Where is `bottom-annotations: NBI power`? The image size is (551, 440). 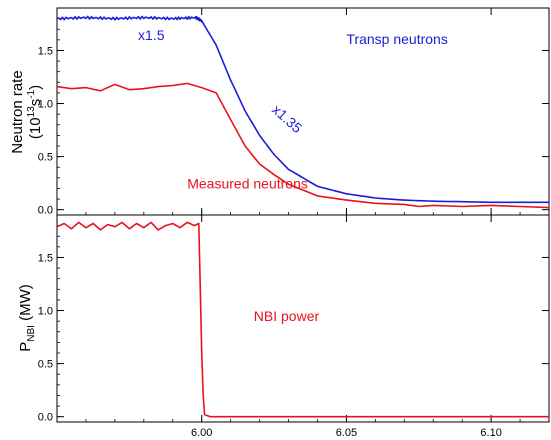
bottom-annotations: NBI power is located at coordinates (287, 316).